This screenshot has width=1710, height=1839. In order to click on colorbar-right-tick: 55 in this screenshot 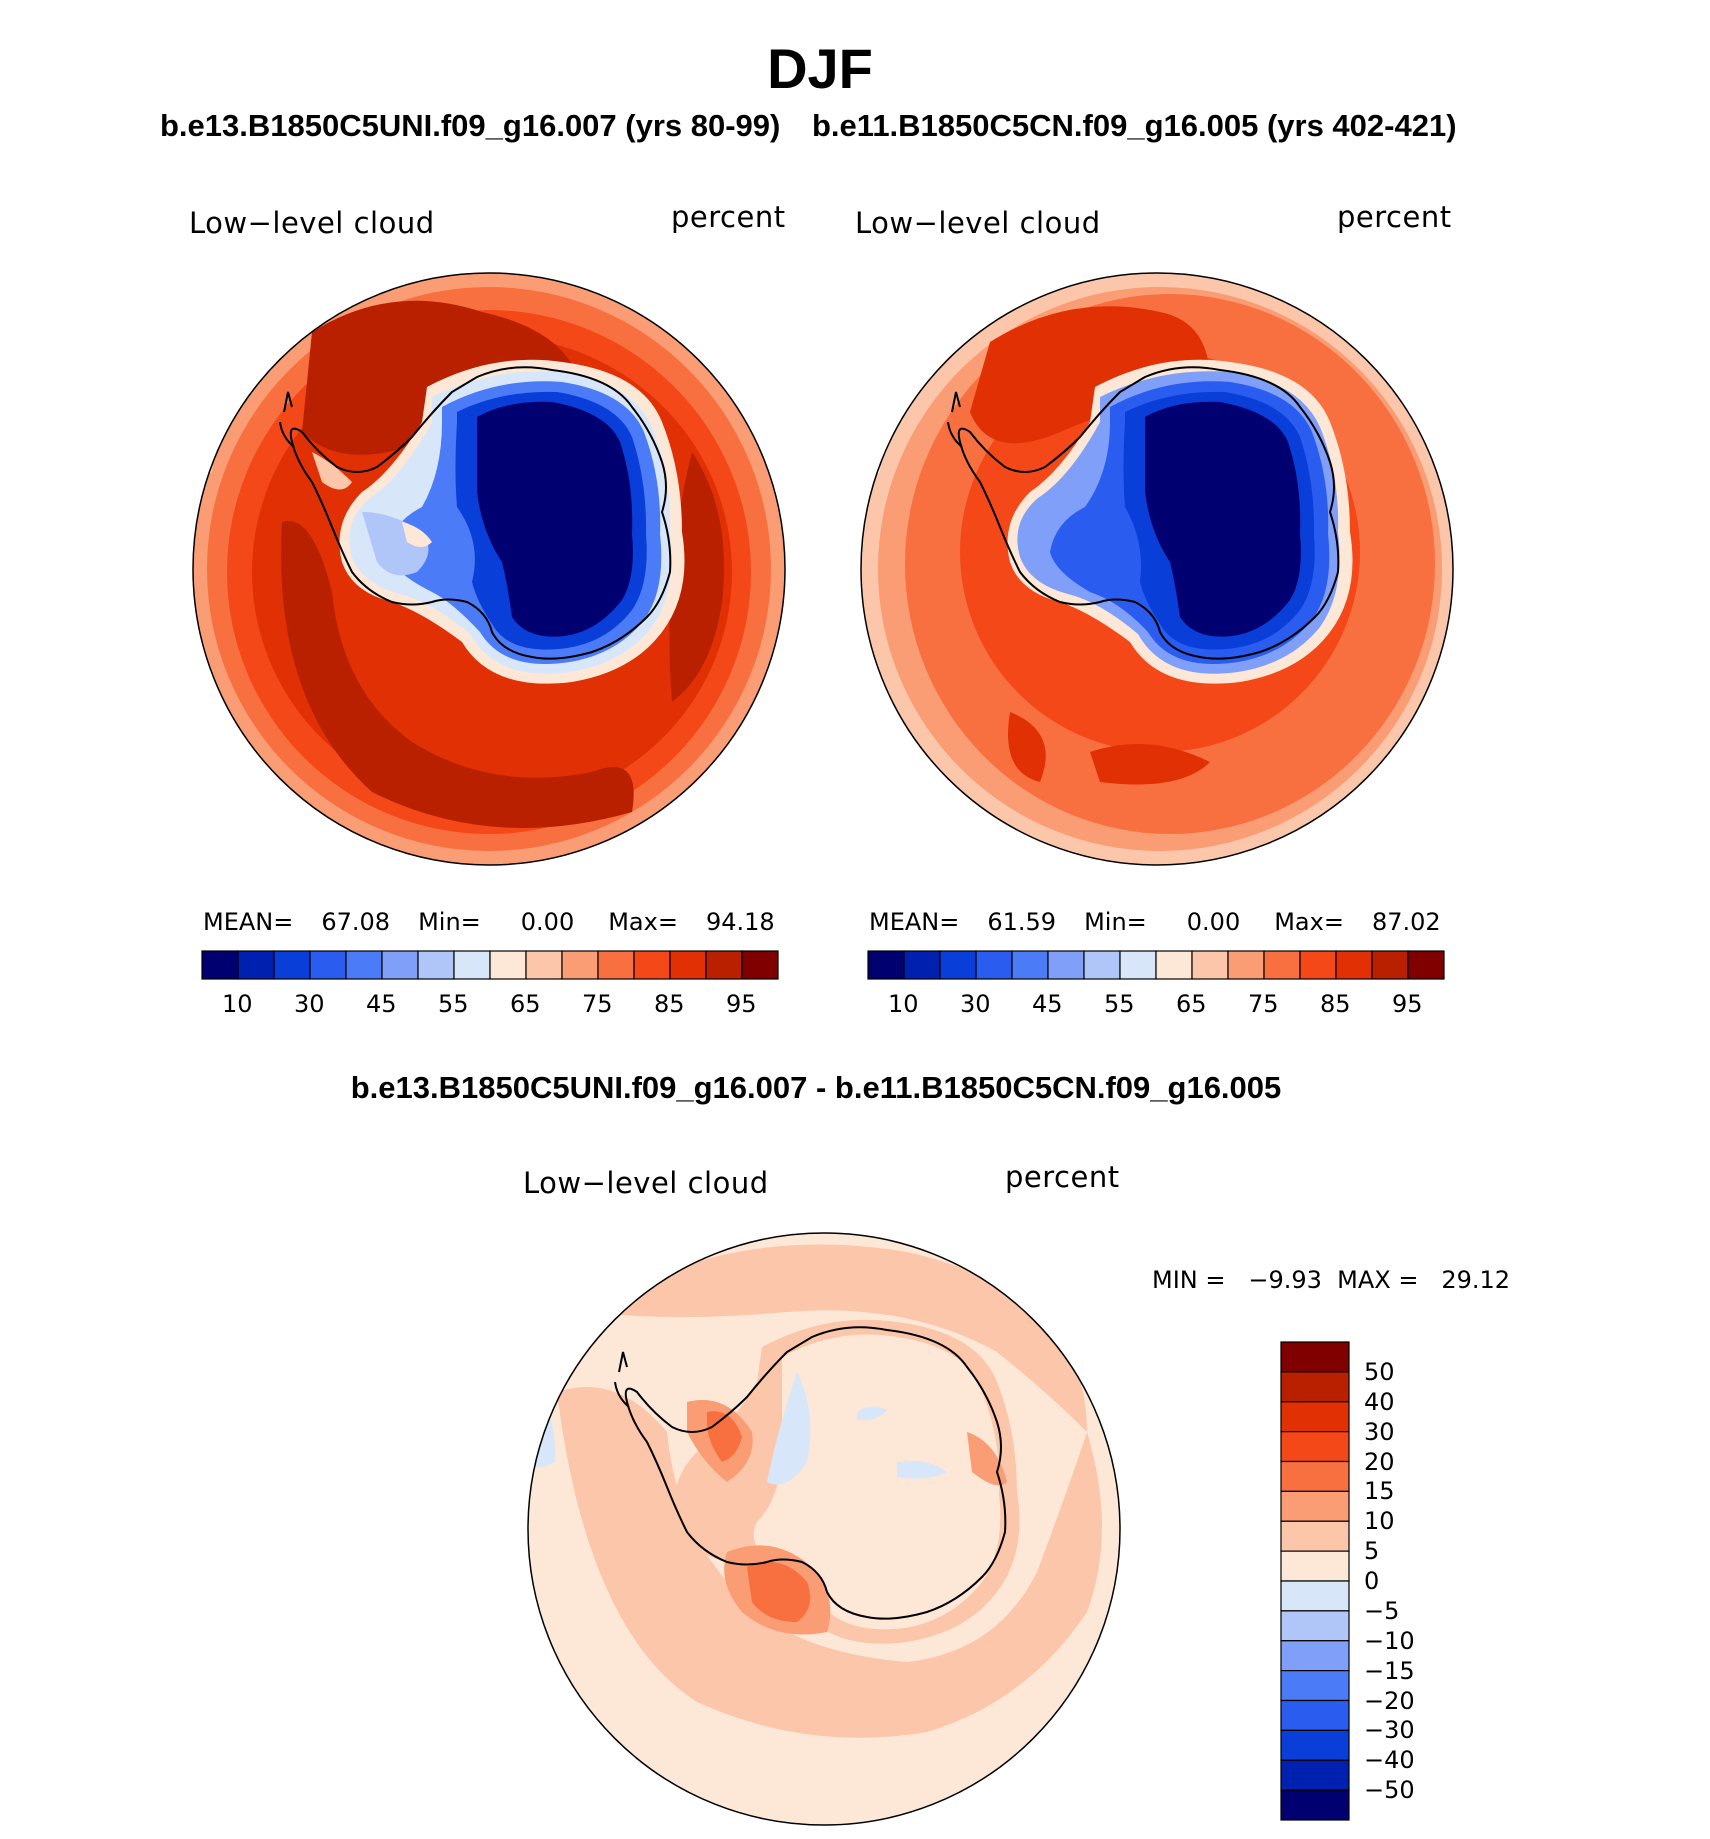, I will do `click(1119, 1004)`.